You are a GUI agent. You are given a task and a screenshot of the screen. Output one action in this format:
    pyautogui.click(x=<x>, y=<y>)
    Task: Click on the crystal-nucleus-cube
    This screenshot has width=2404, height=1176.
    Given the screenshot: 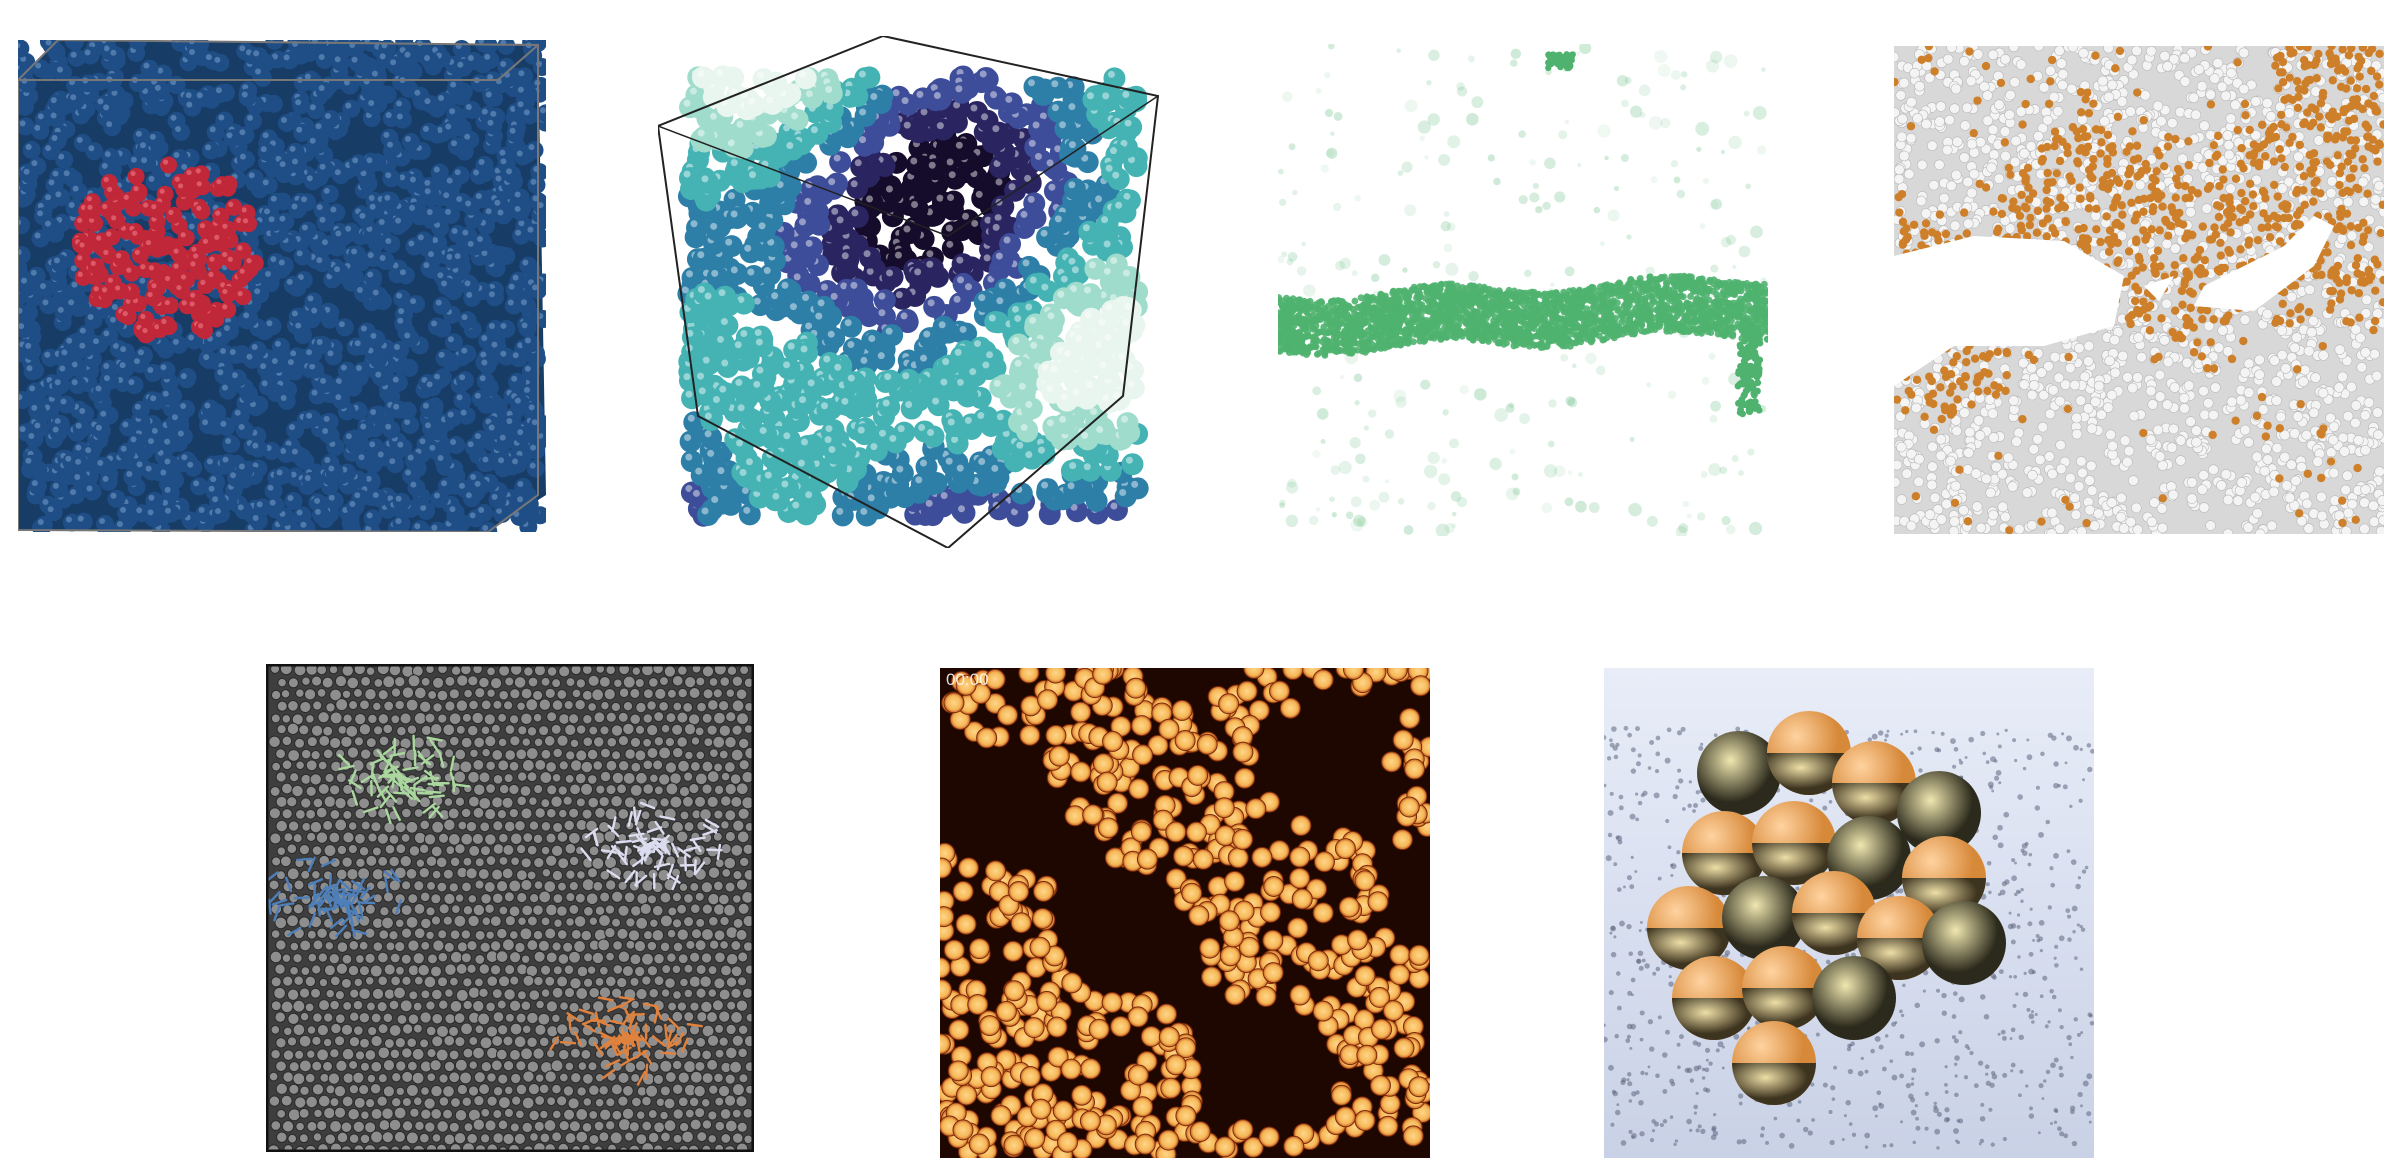 What is the action you would take?
    pyautogui.click(x=282, y=286)
    